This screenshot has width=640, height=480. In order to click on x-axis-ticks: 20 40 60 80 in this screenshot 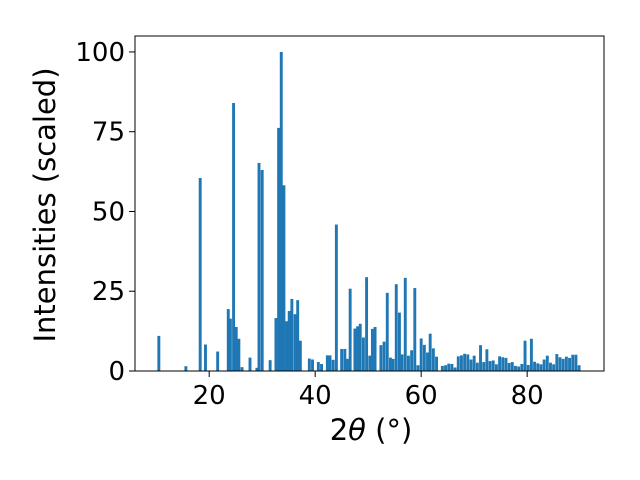, I will do `click(368, 391)`.